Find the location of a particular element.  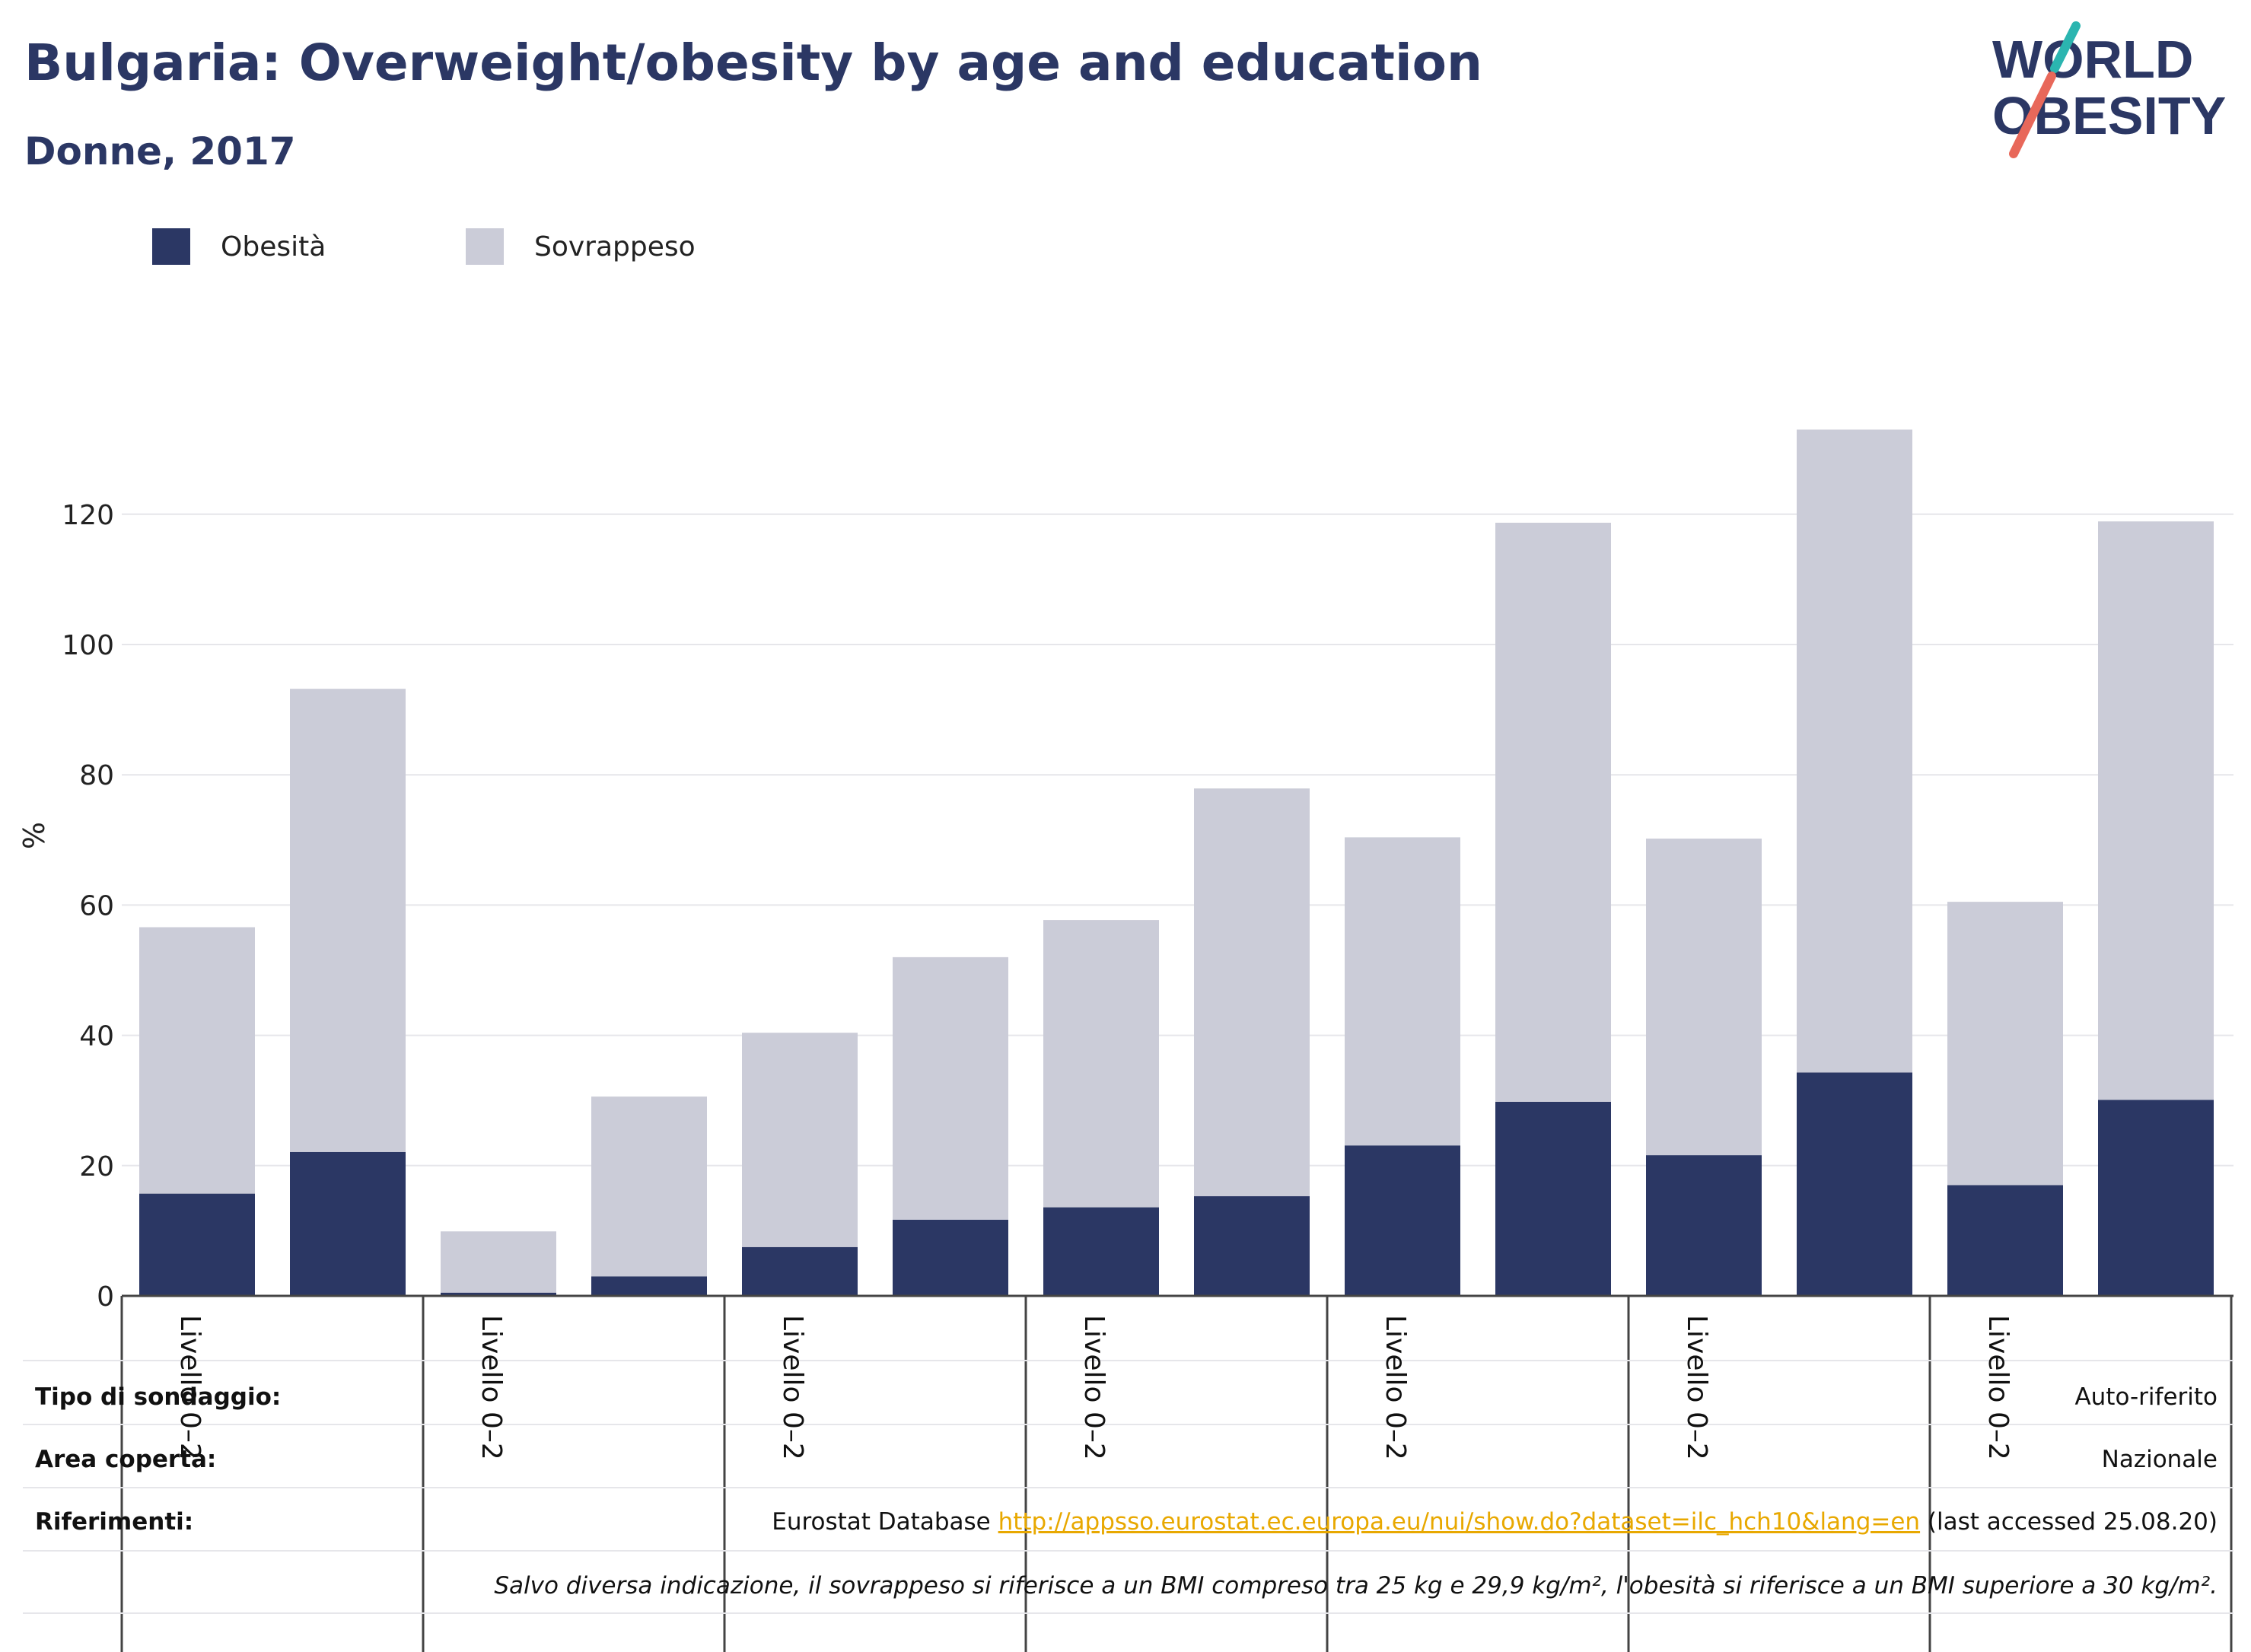

y-tick-label: 100 is located at coordinates (88, 645).